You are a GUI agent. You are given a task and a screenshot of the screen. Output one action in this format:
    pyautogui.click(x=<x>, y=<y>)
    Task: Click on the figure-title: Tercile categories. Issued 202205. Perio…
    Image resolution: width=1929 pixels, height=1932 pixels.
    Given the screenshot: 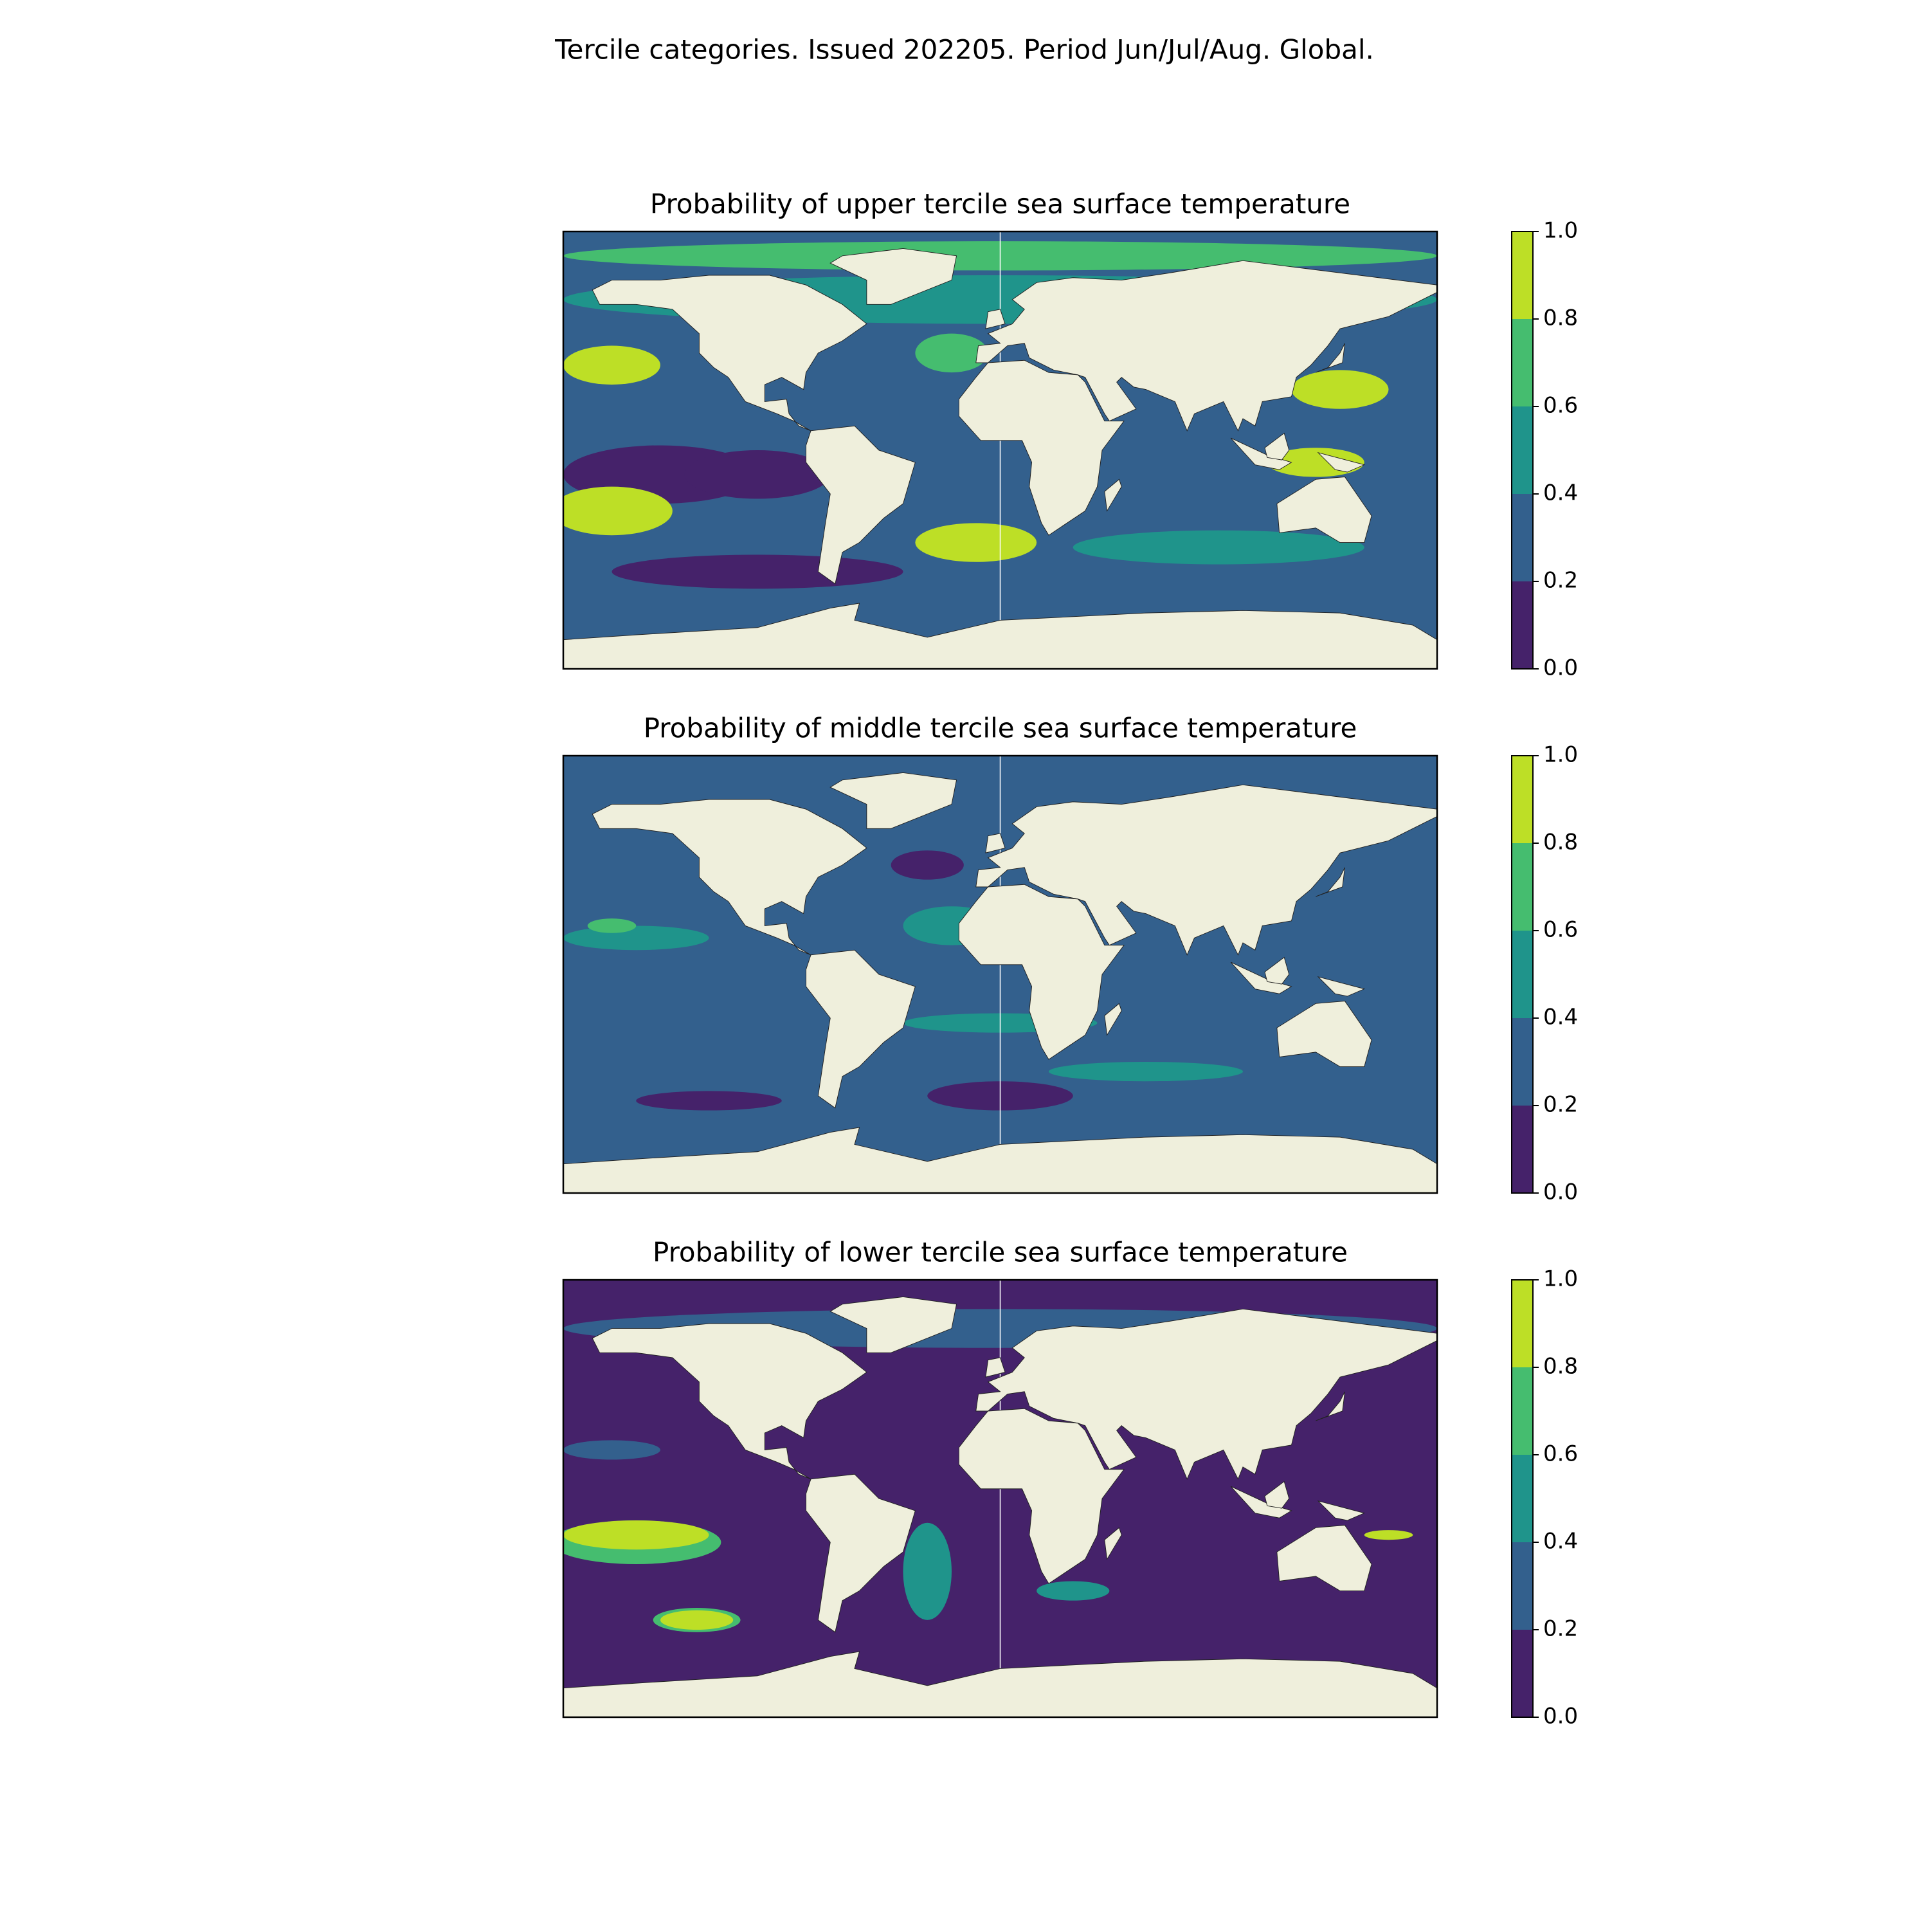 What is the action you would take?
    pyautogui.click(x=964, y=50)
    